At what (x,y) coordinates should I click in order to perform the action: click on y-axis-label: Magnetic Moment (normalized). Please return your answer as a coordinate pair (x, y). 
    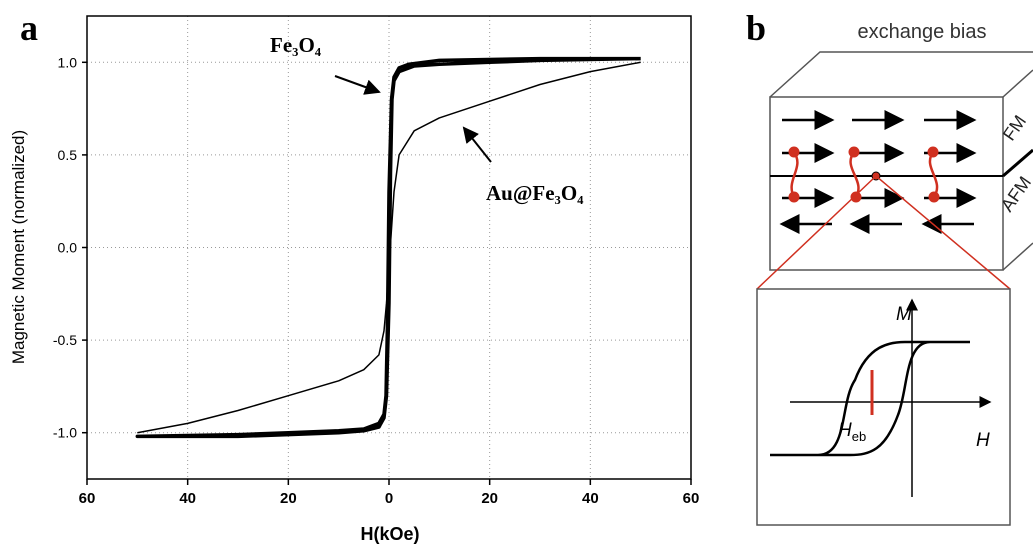
    Looking at the image, I should click on (18, 247).